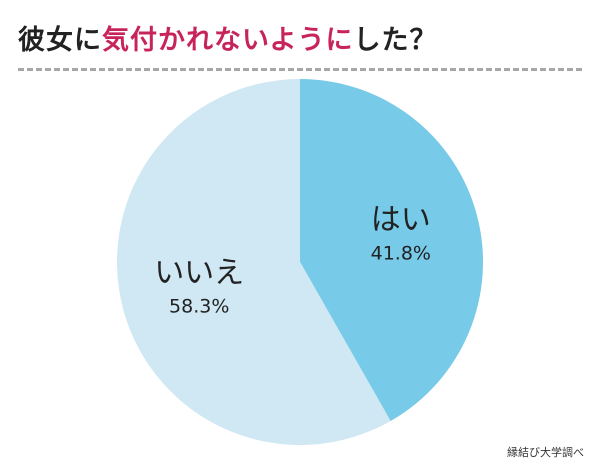 Image resolution: width=600 pixels, height=470 pixels. I want to click on slice-value-0: 41.8%, so click(401, 253).